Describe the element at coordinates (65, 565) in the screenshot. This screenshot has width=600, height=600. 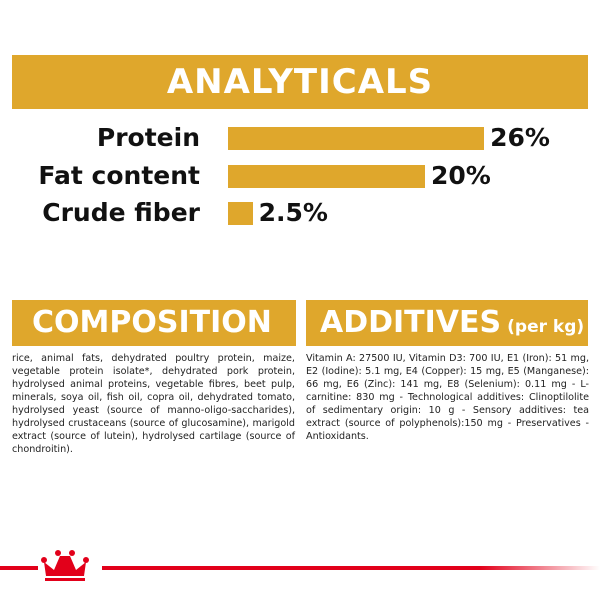
I see `crown-logo` at that location.